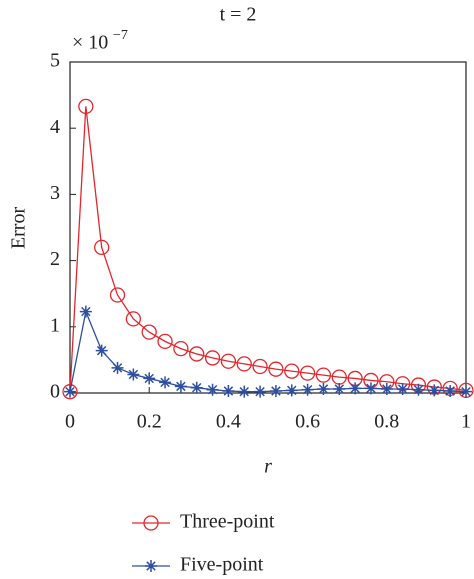 The width and height of the screenshot is (474, 579). I want to click on y-tick-label: 2, so click(55, 259).